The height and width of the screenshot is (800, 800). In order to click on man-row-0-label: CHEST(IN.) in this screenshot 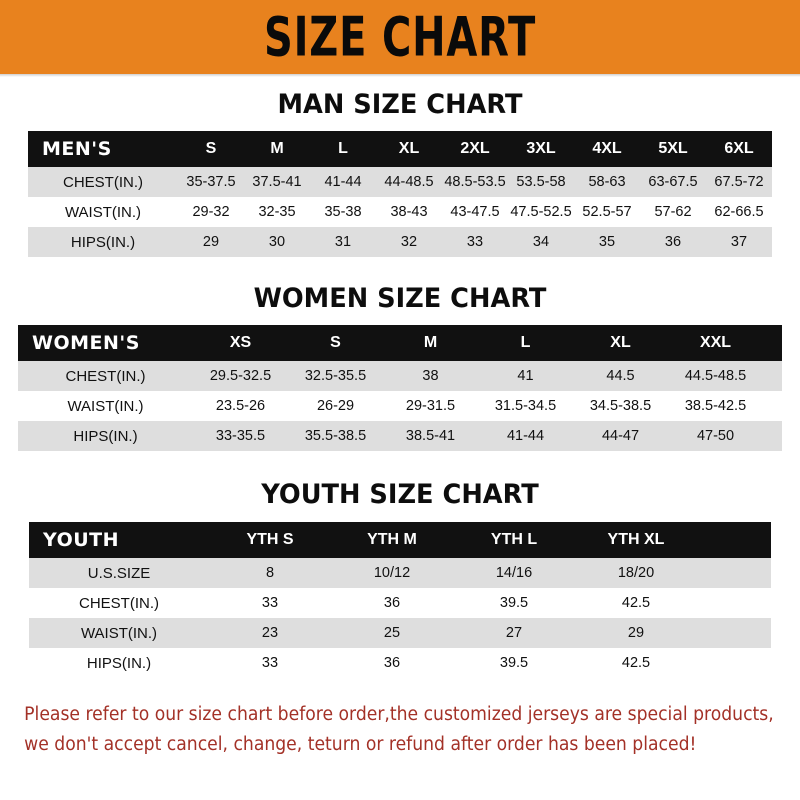, I will do `click(103, 182)`.